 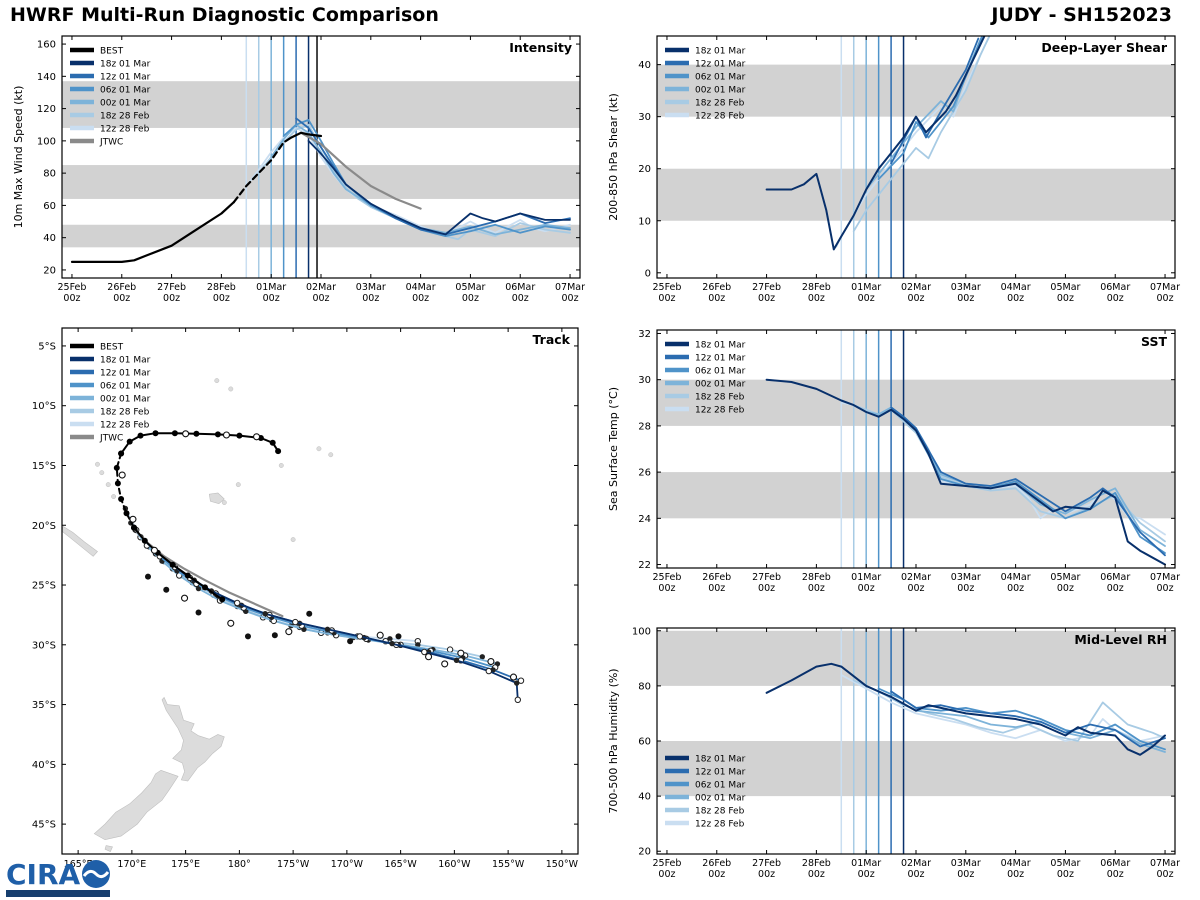 What do you see at coordinates (644, 519) in the screenshot?
I see `y-tick-label: 24` at bounding box center [644, 519].